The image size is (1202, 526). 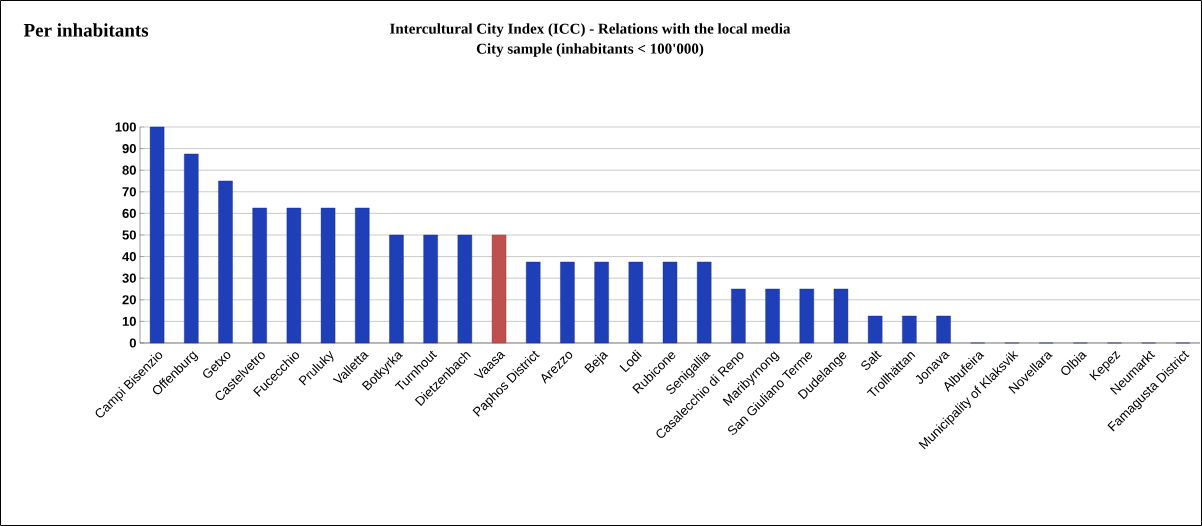 What do you see at coordinates (129, 170) in the screenshot?
I see `y-tick-label: 80` at bounding box center [129, 170].